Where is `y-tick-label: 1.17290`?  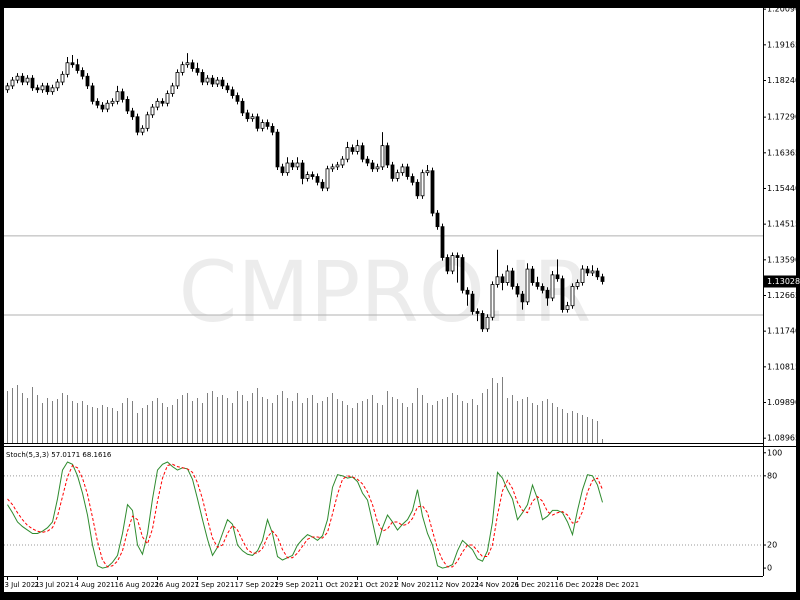
y-tick-label: 1.17290 is located at coordinates (783, 117).